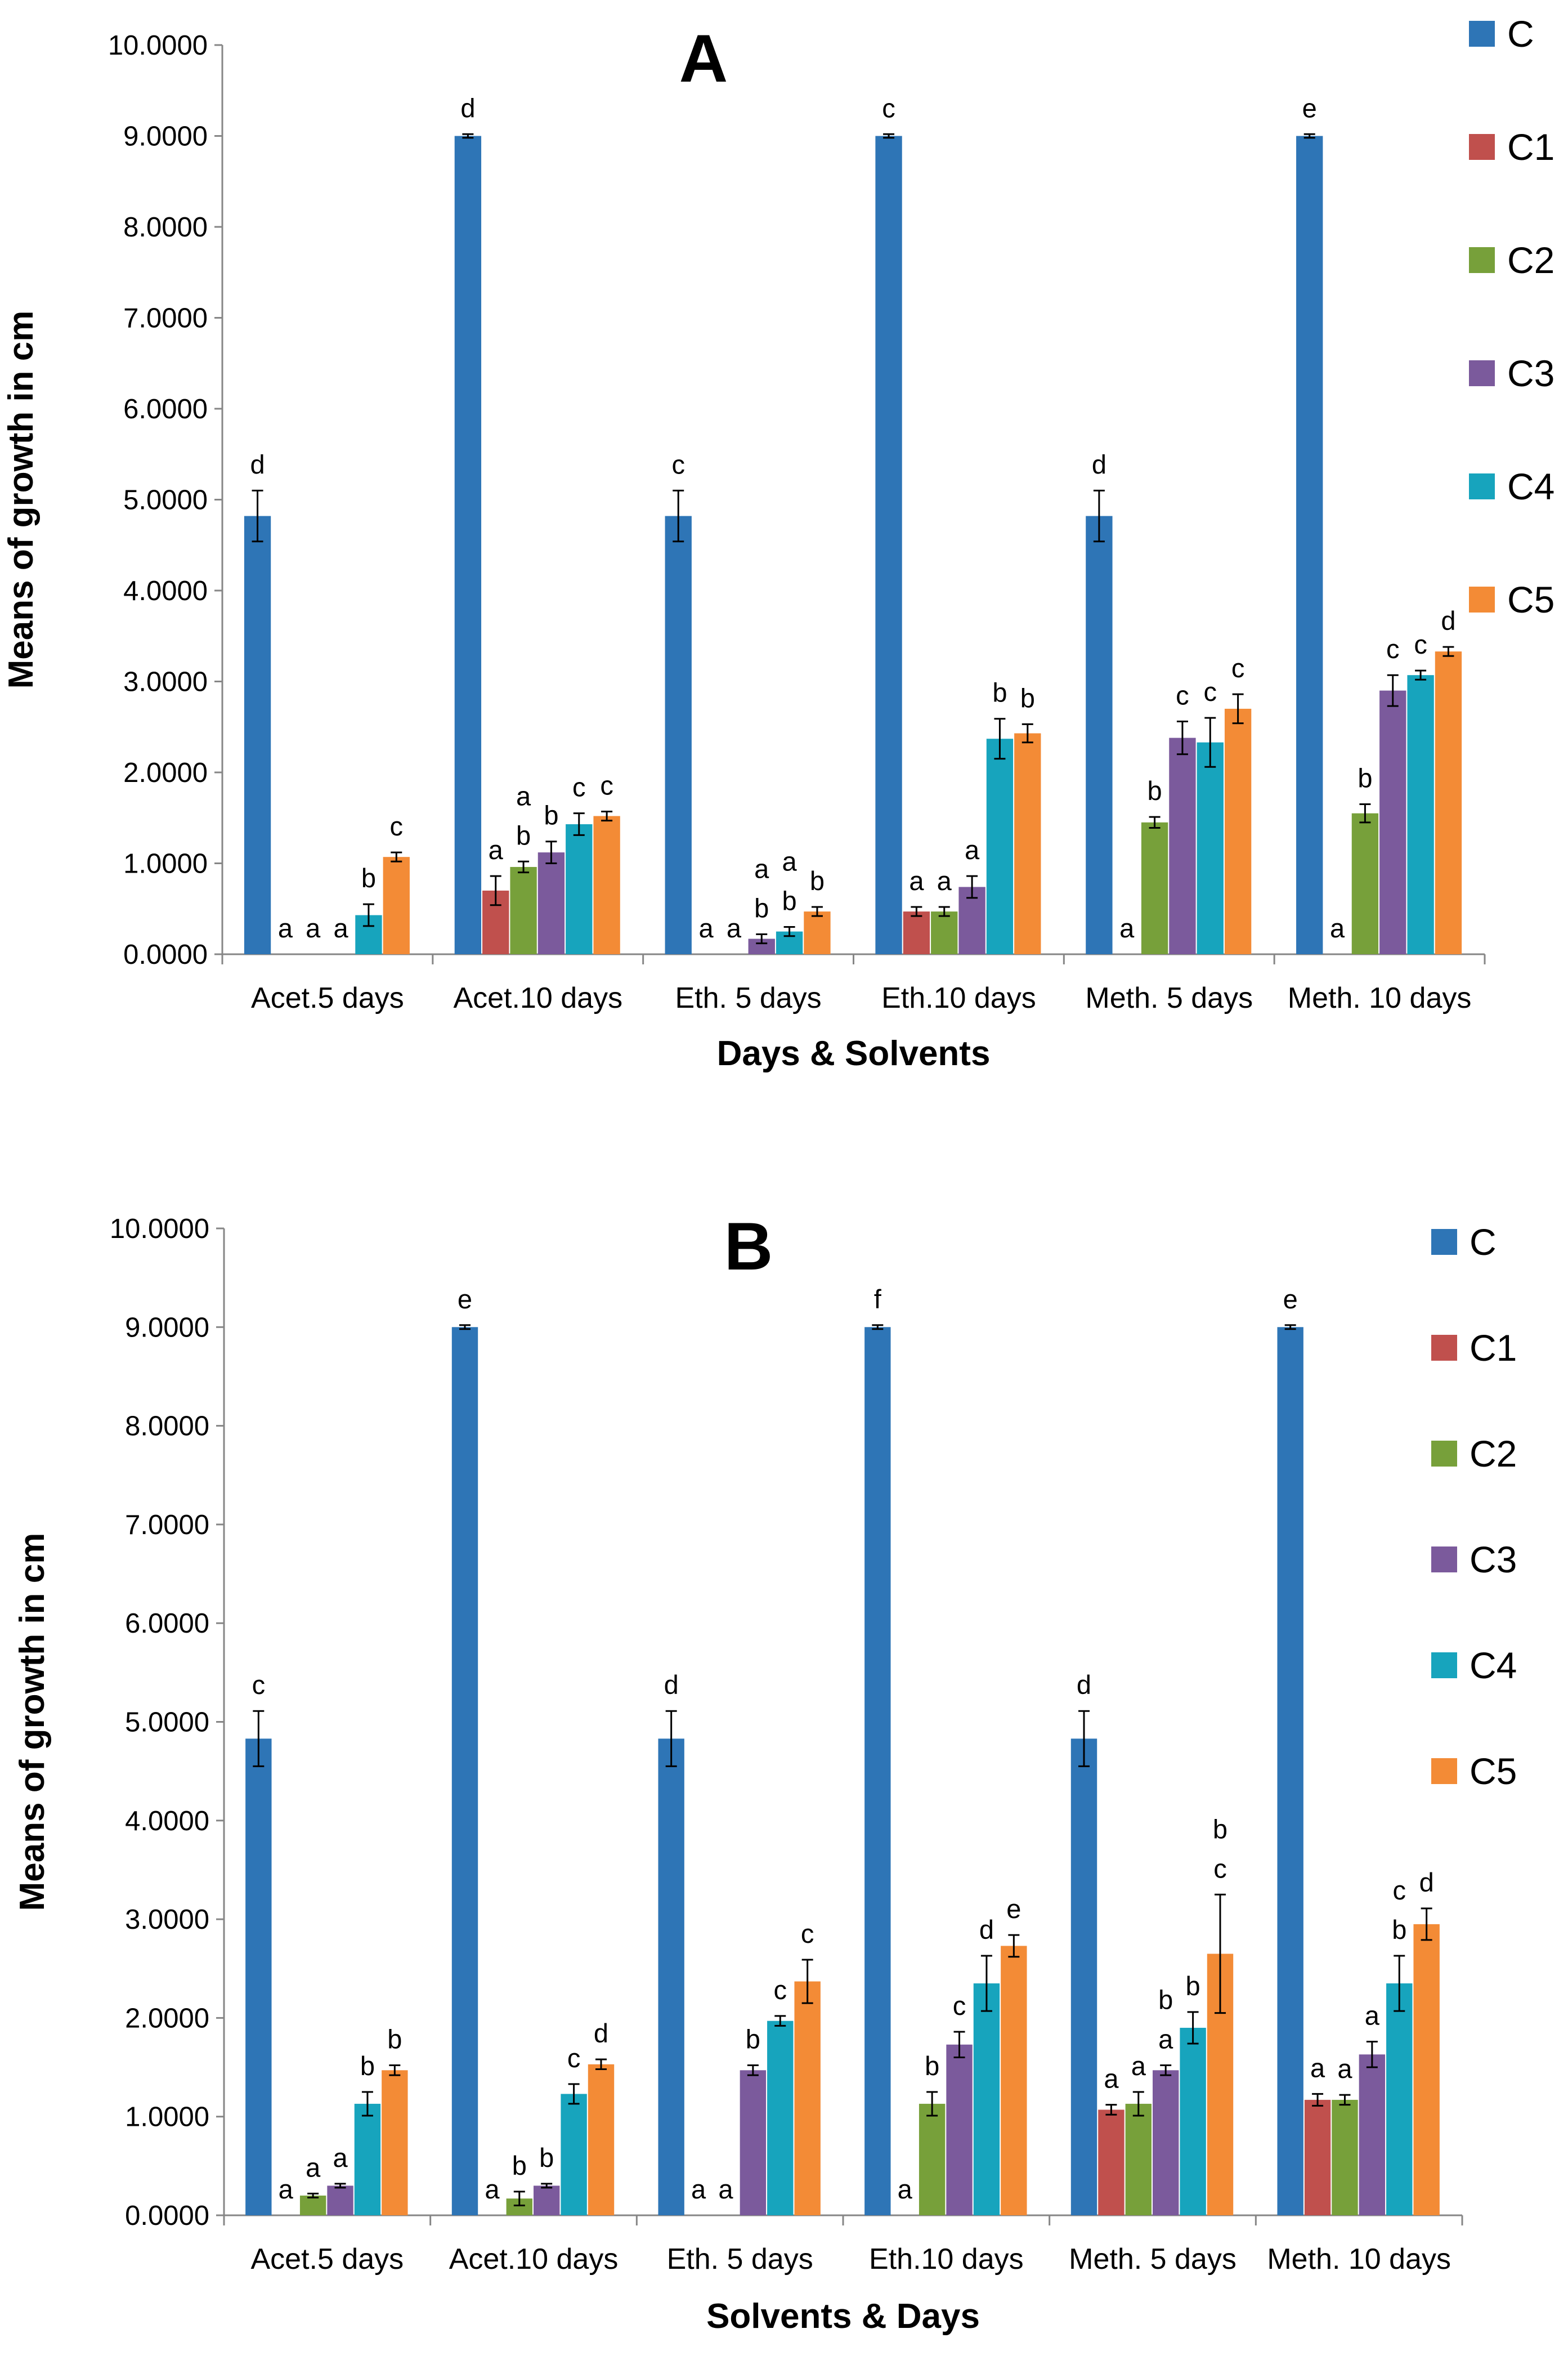 Image resolution: width=1568 pixels, height=2369 pixels. What do you see at coordinates (790, 862) in the screenshot?
I see `significance-letter-extra: a` at bounding box center [790, 862].